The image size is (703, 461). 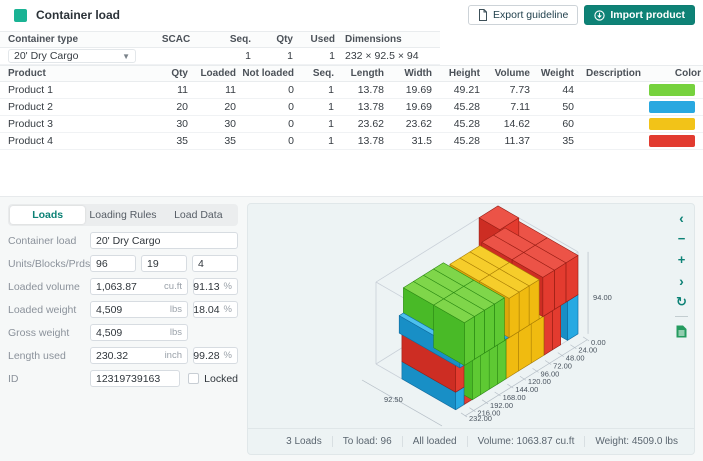 I want to click on import-icon, so click(x=599, y=15).